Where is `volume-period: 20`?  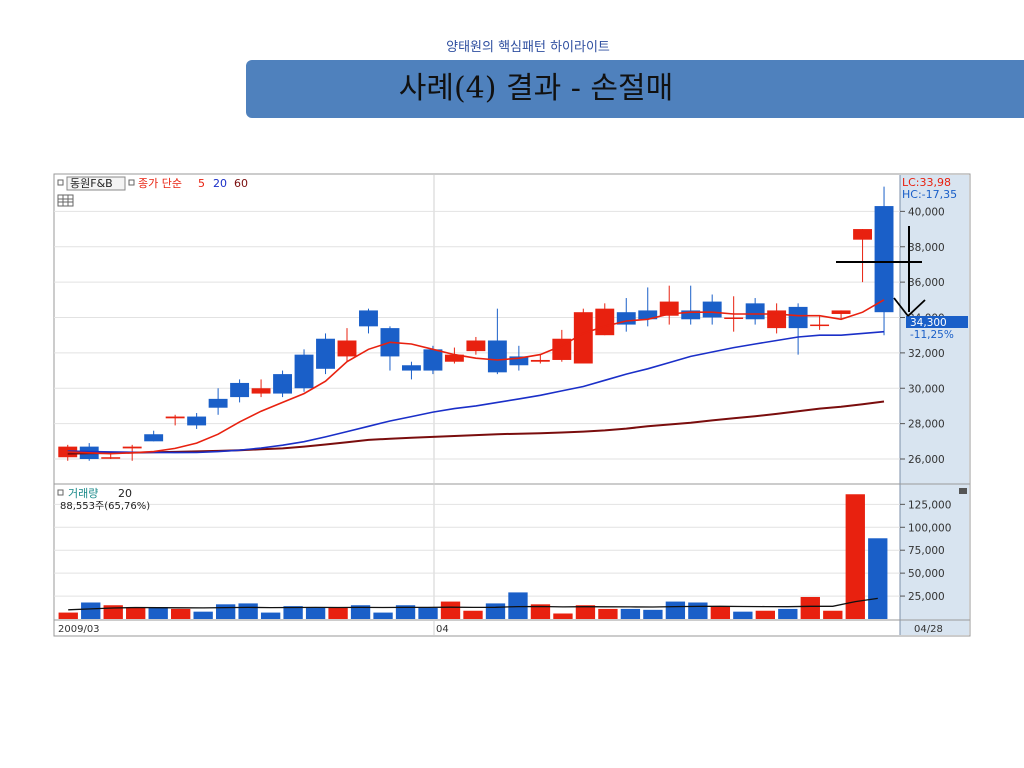 volume-period: 20 is located at coordinates (125, 493).